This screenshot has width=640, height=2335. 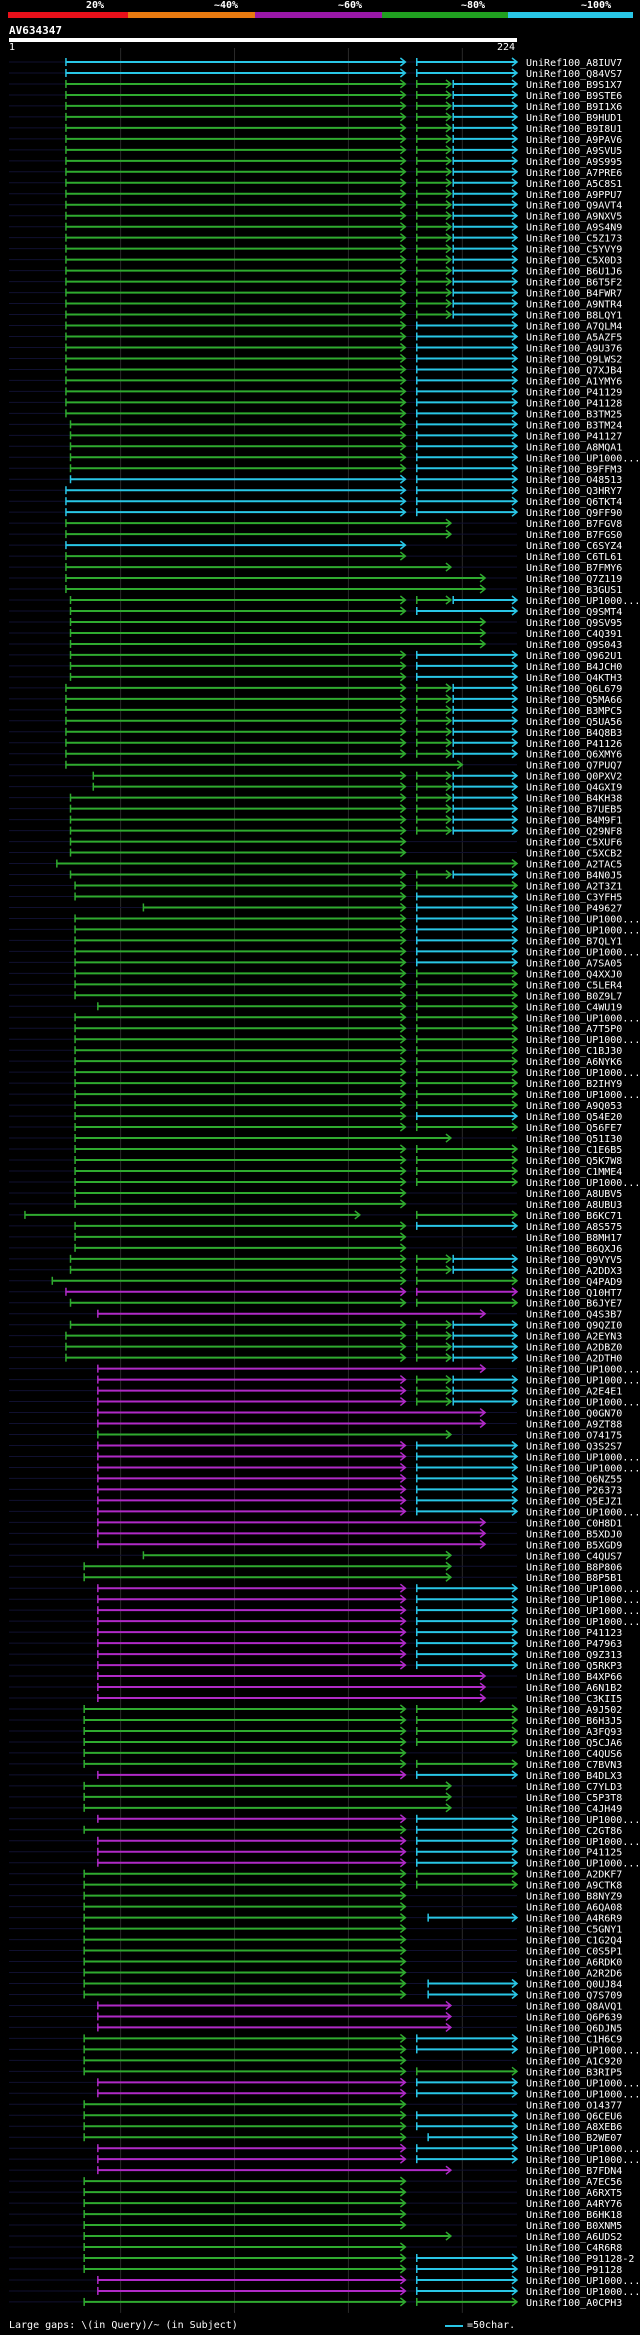 What do you see at coordinates (574, 1974) in the screenshot?
I see `hit-label: UniRef100_A2R2D6` at bounding box center [574, 1974].